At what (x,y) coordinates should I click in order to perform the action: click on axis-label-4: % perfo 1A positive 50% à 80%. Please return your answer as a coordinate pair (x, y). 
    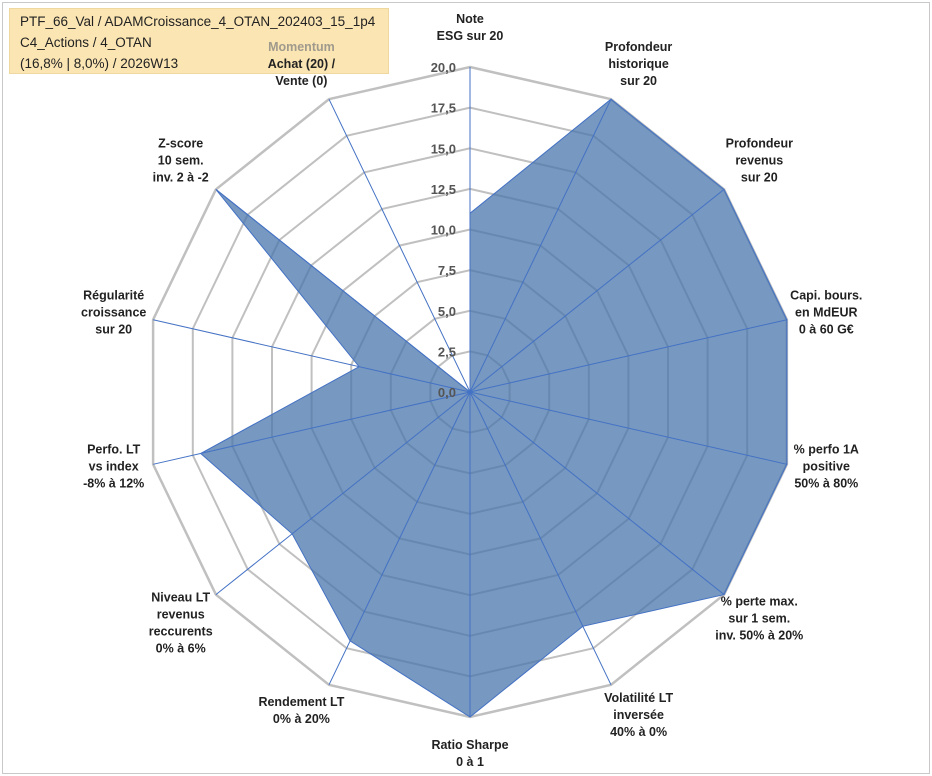
    Looking at the image, I should click on (826, 467).